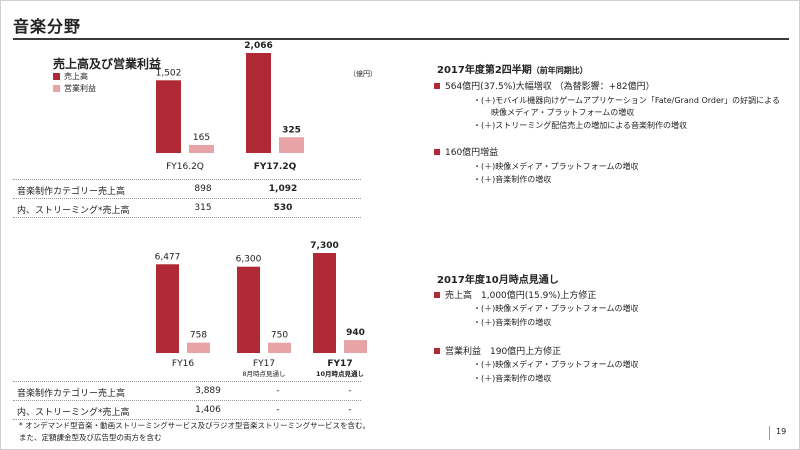 Image resolution: width=800 pixels, height=450 pixels. I want to click on table-cell: 530, so click(283, 208).